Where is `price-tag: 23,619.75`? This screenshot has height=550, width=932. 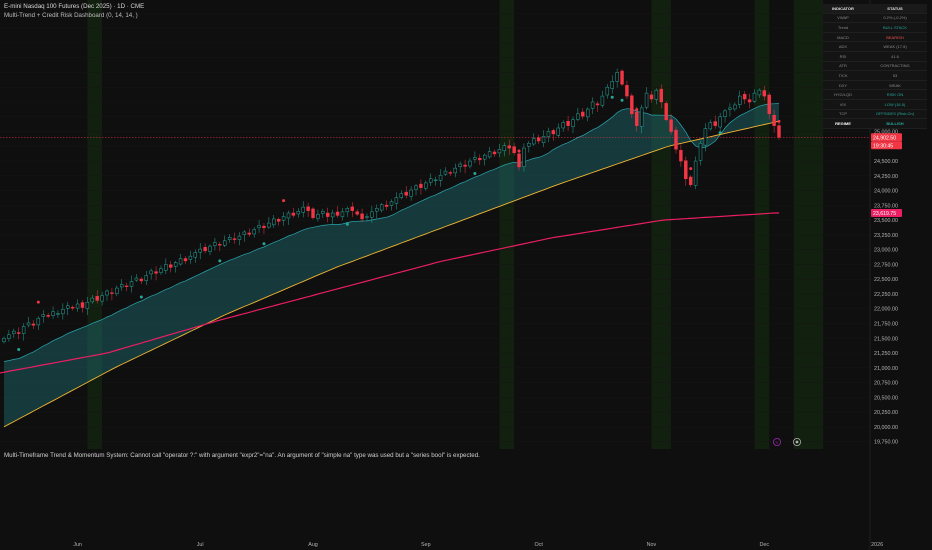
price-tag: 23,619.75 is located at coordinates (886, 213).